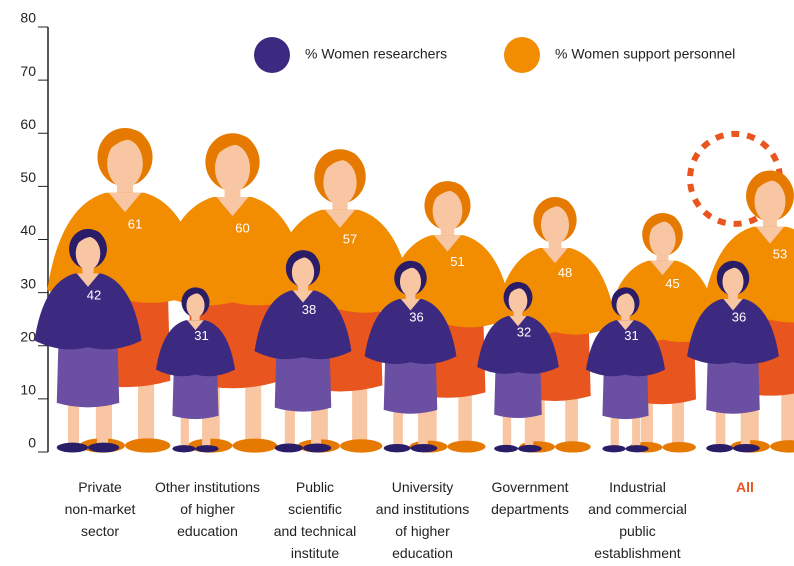 This screenshot has height=566, width=794. What do you see at coordinates (530, 498) in the screenshot?
I see `x-tick-label: Government departments` at bounding box center [530, 498].